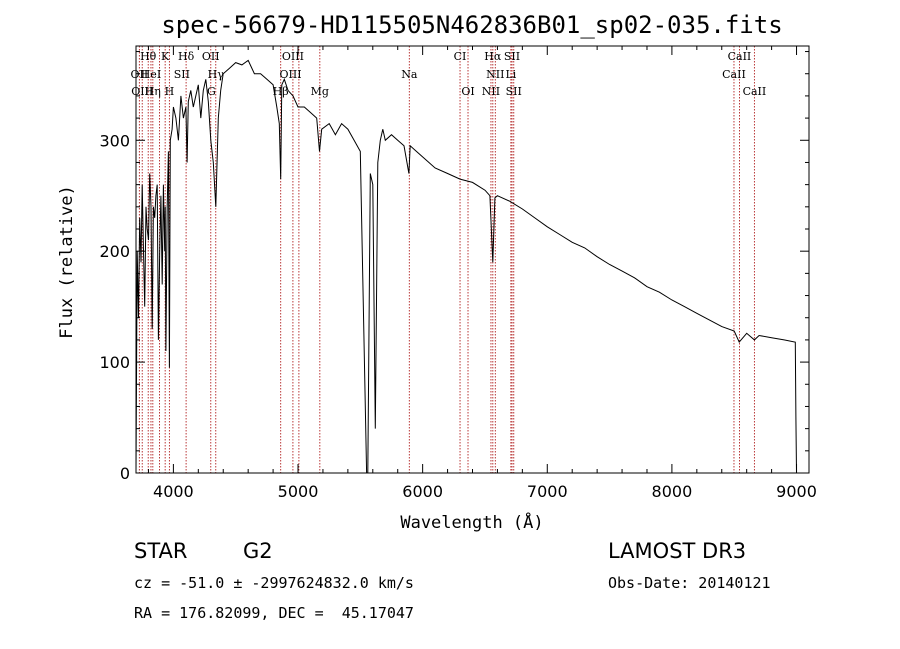 The height and width of the screenshot is (649, 900). What do you see at coordinates (274, 613) in the screenshot?
I see `coordinates: RA = 176.82099, DEC = 45.17047` at bounding box center [274, 613].